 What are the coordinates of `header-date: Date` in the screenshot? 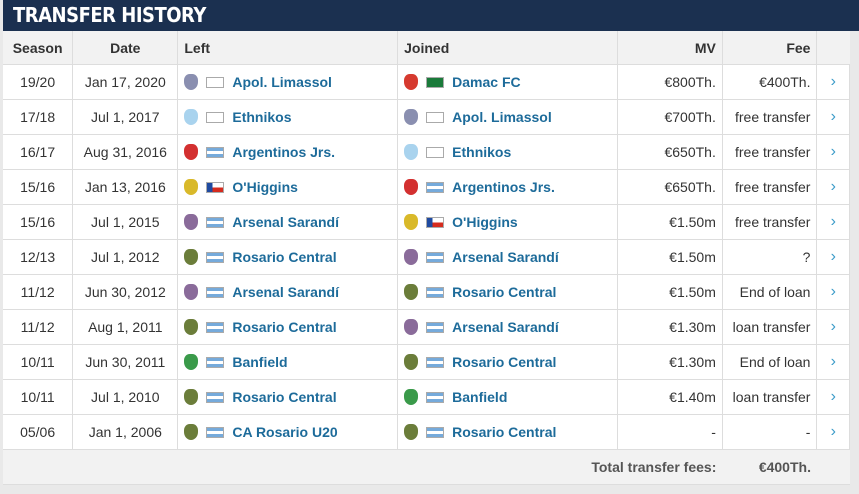 It's located at (125, 48).